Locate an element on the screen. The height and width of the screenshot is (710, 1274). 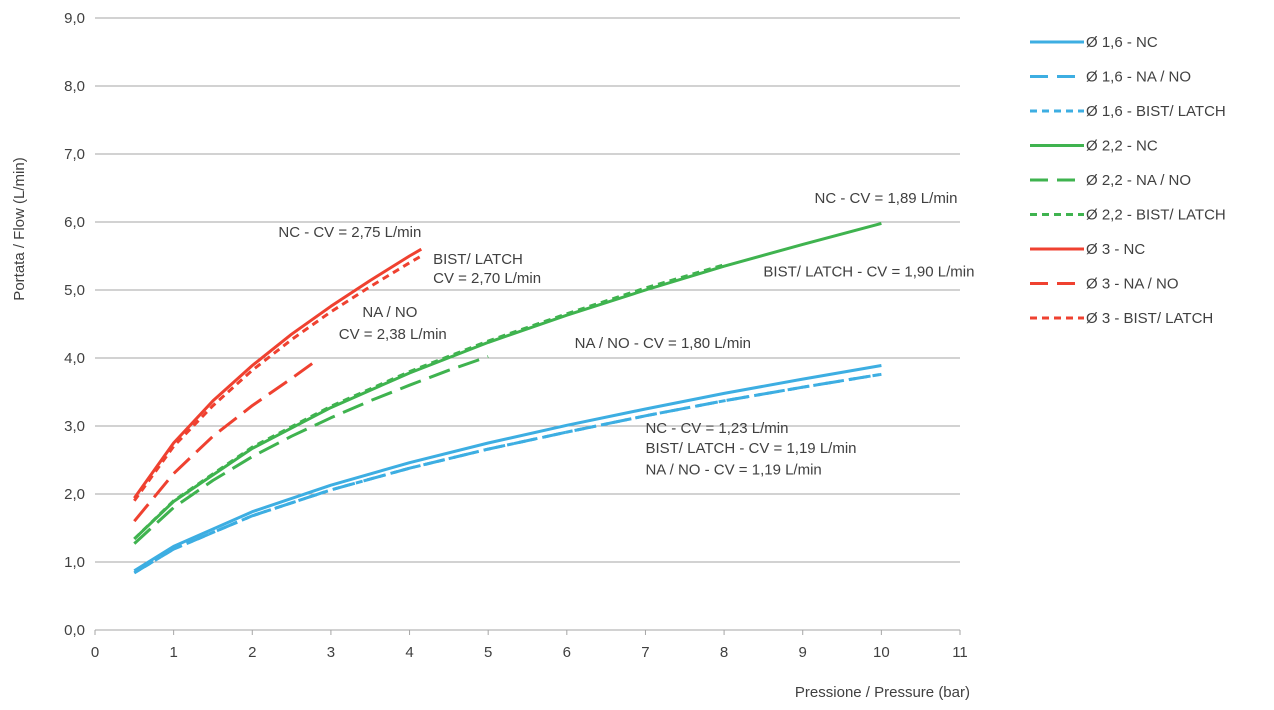
y-tick-label: 9,0 is located at coordinates (74, 18).